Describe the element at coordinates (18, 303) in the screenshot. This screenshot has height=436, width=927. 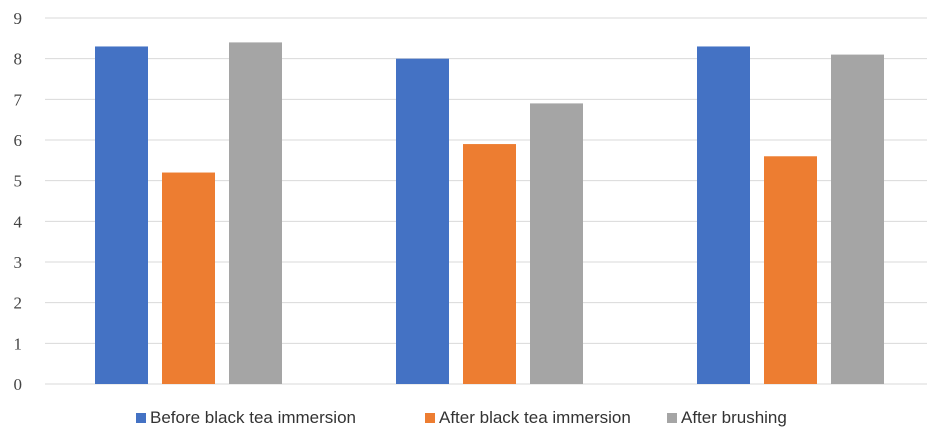
I see `y-tick-label: 2` at that location.